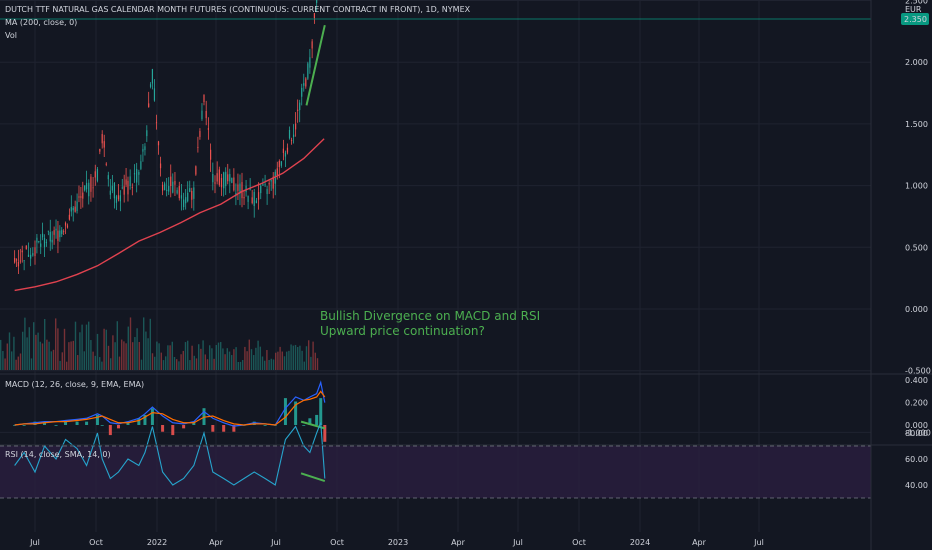 The height and width of the screenshot is (550, 932). What do you see at coordinates (58, 454) in the screenshot?
I see `rsi-legend: RSI (14, close, SMA, 14, 0)` at bounding box center [58, 454].